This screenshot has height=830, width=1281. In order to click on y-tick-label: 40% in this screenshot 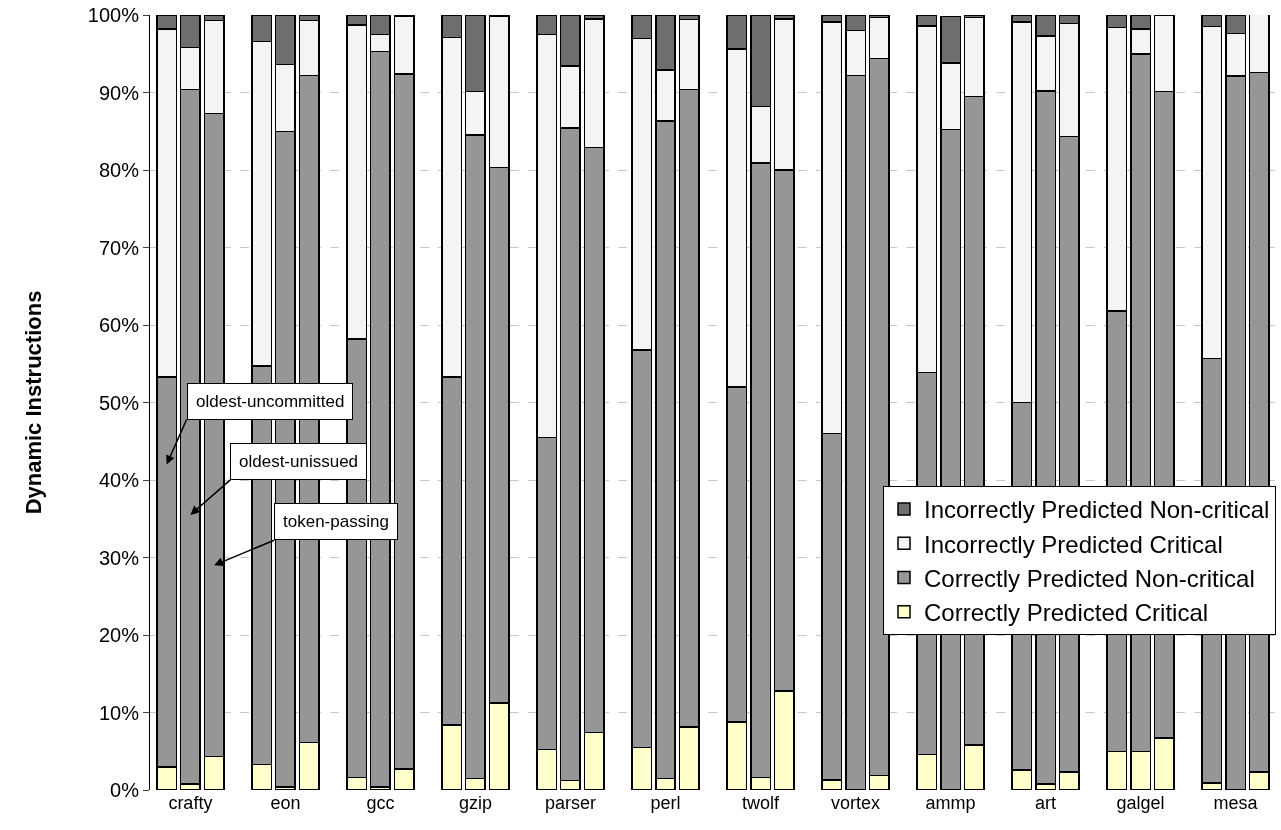, I will do `click(119, 480)`.